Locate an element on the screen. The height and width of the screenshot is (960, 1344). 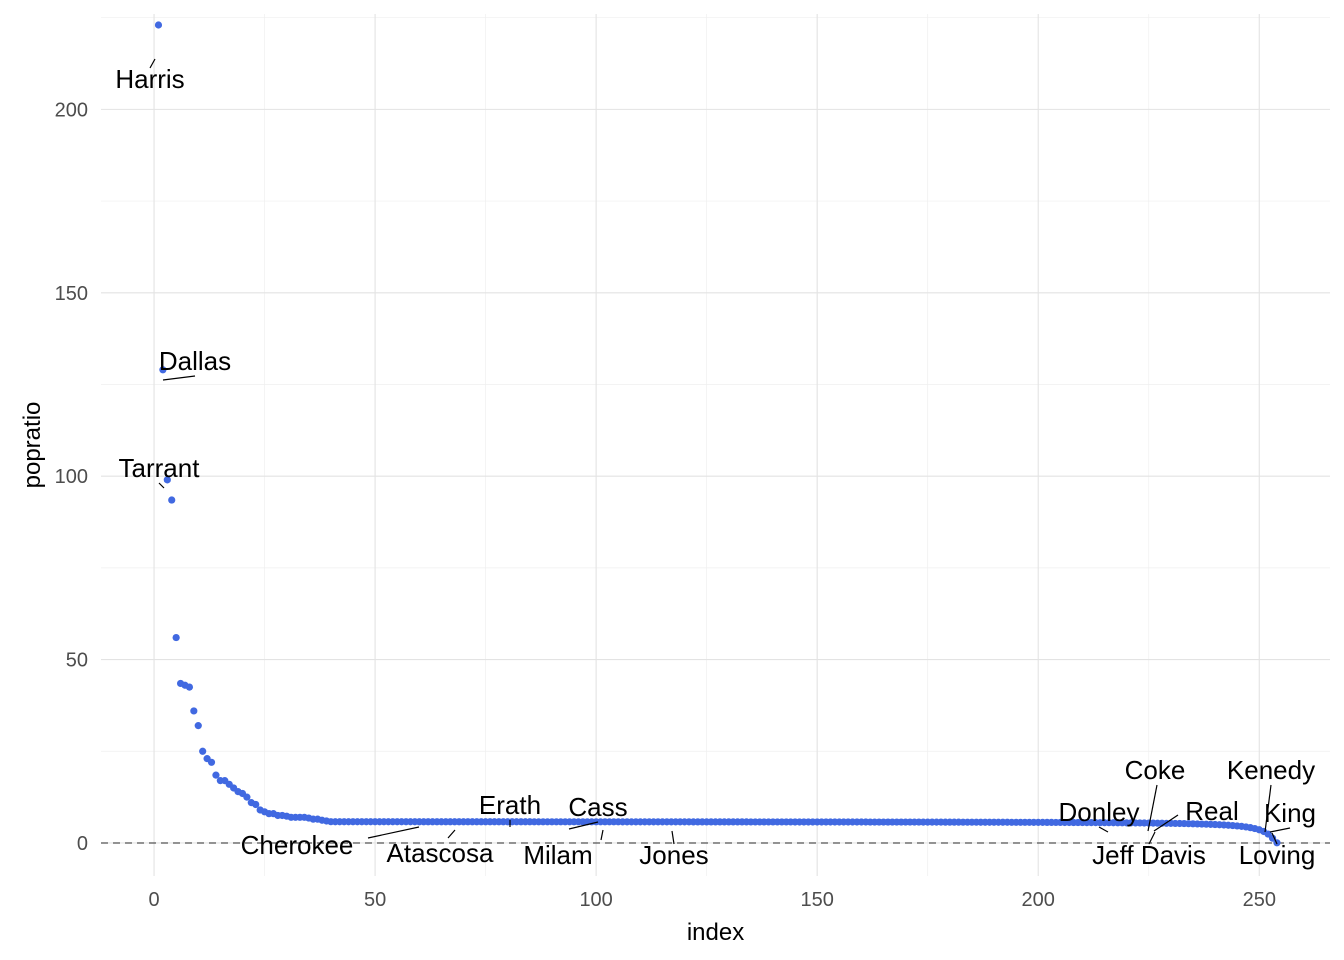
y-axis-tick-labels: 0 50 100 150 200 is located at coordinates (71, 477).